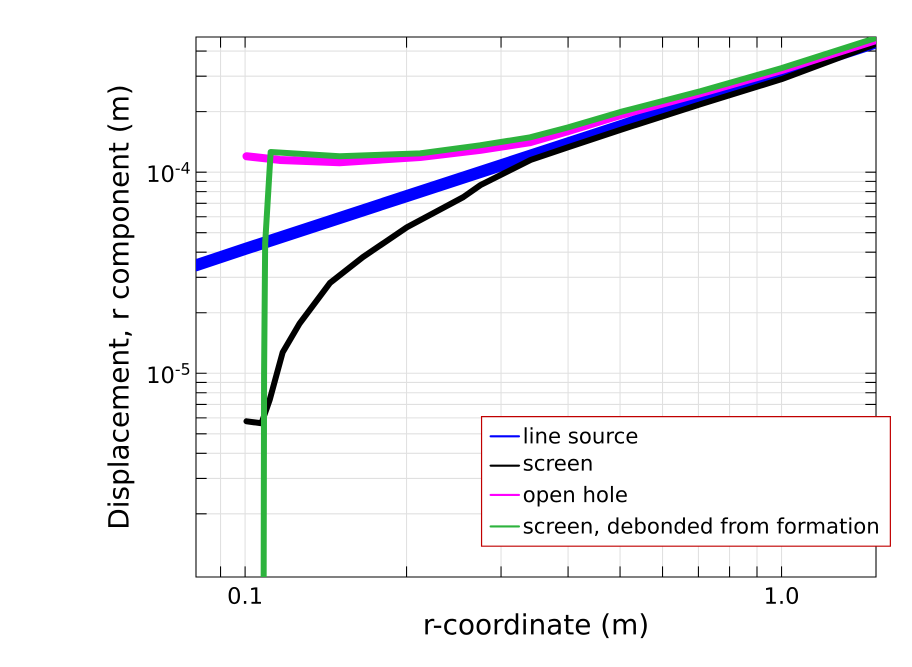 Image resolution: width=912 pixels, height=667 pixels. What do you see at coordinates (782, 595) in the screenshot?
I see `x-tick-label: 1.0` at bounding box center [782, 595].